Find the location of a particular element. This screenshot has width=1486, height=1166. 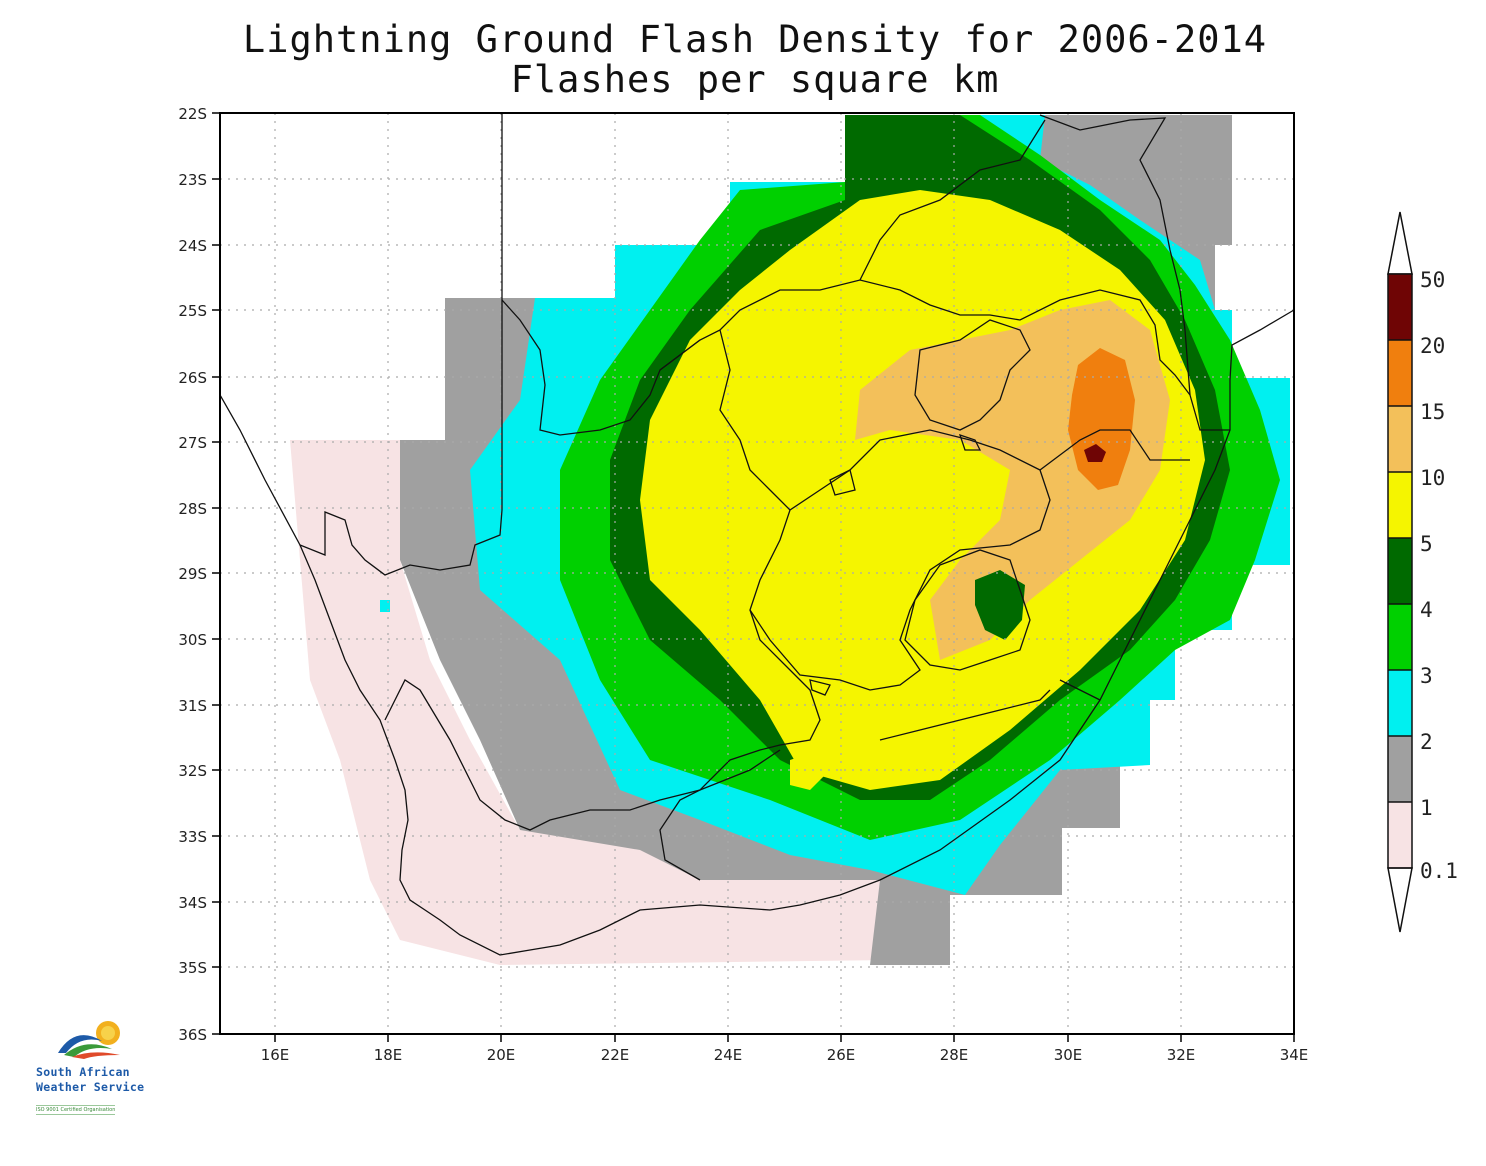

colorbar-label: 1 is located at coordinates (1426, 808).